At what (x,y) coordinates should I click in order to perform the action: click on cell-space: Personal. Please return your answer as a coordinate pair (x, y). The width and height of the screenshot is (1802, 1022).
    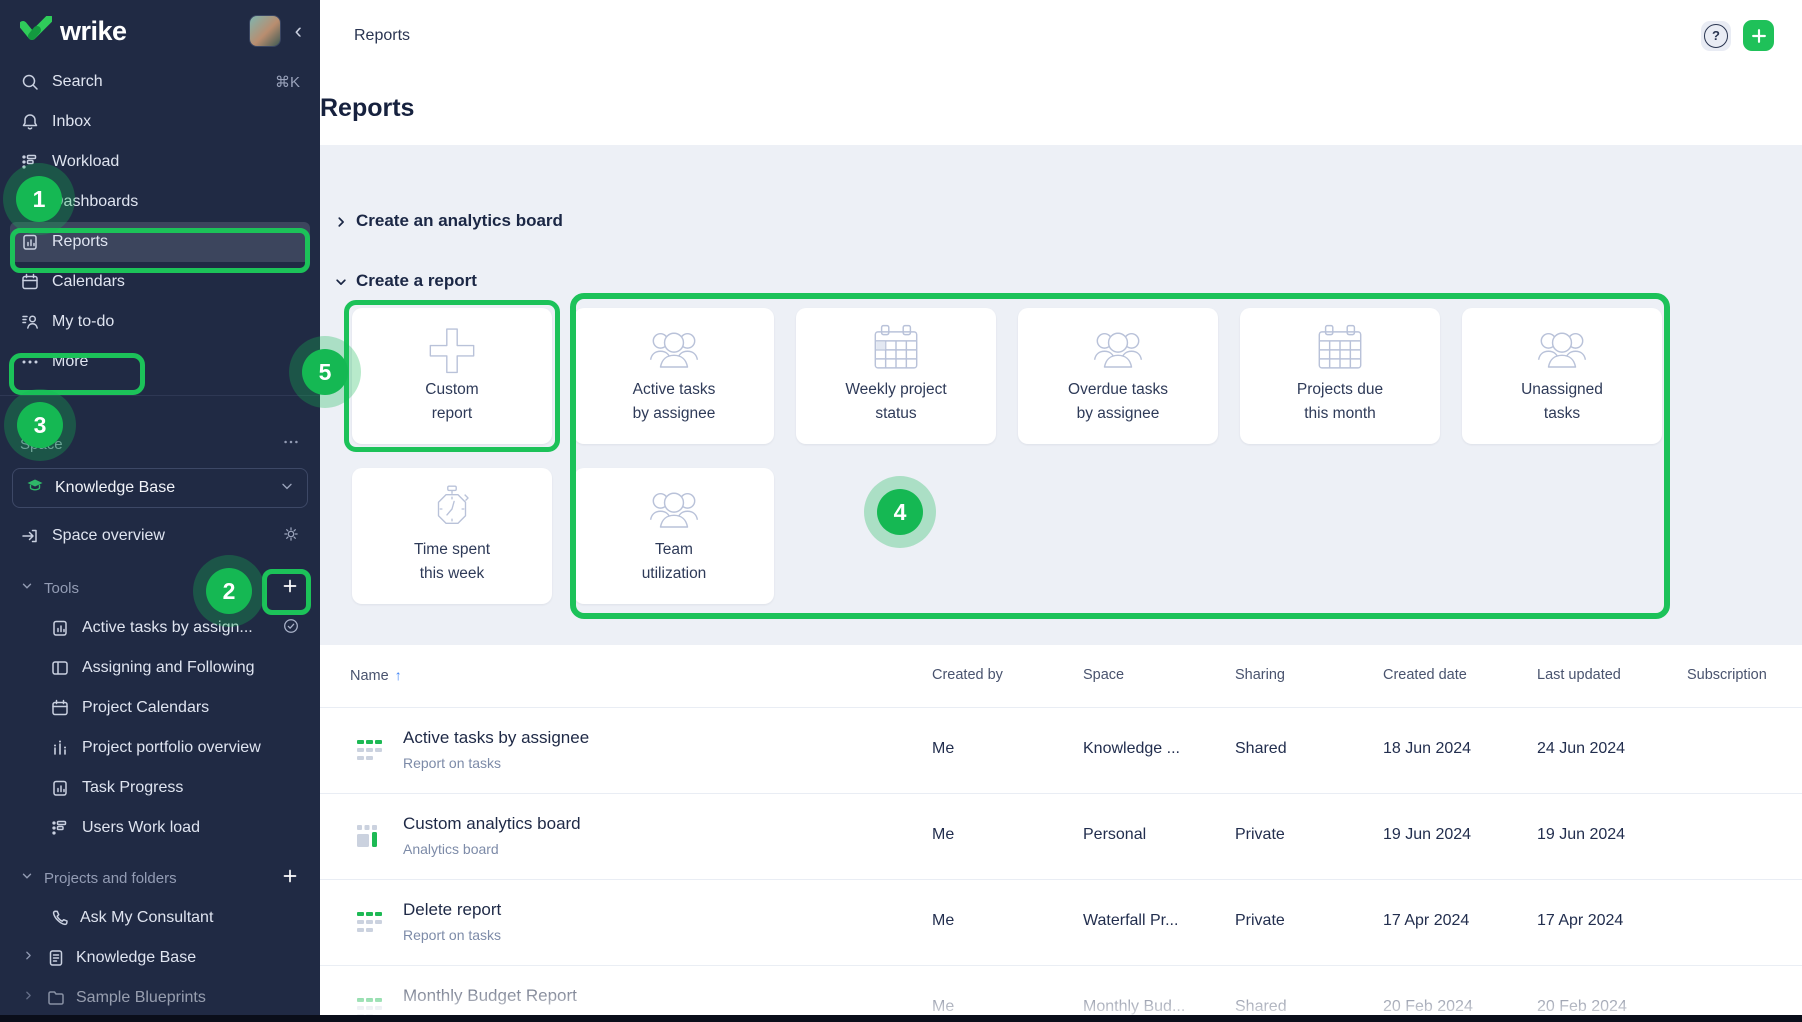
    Looking at the image, I should click on (1115, 834).